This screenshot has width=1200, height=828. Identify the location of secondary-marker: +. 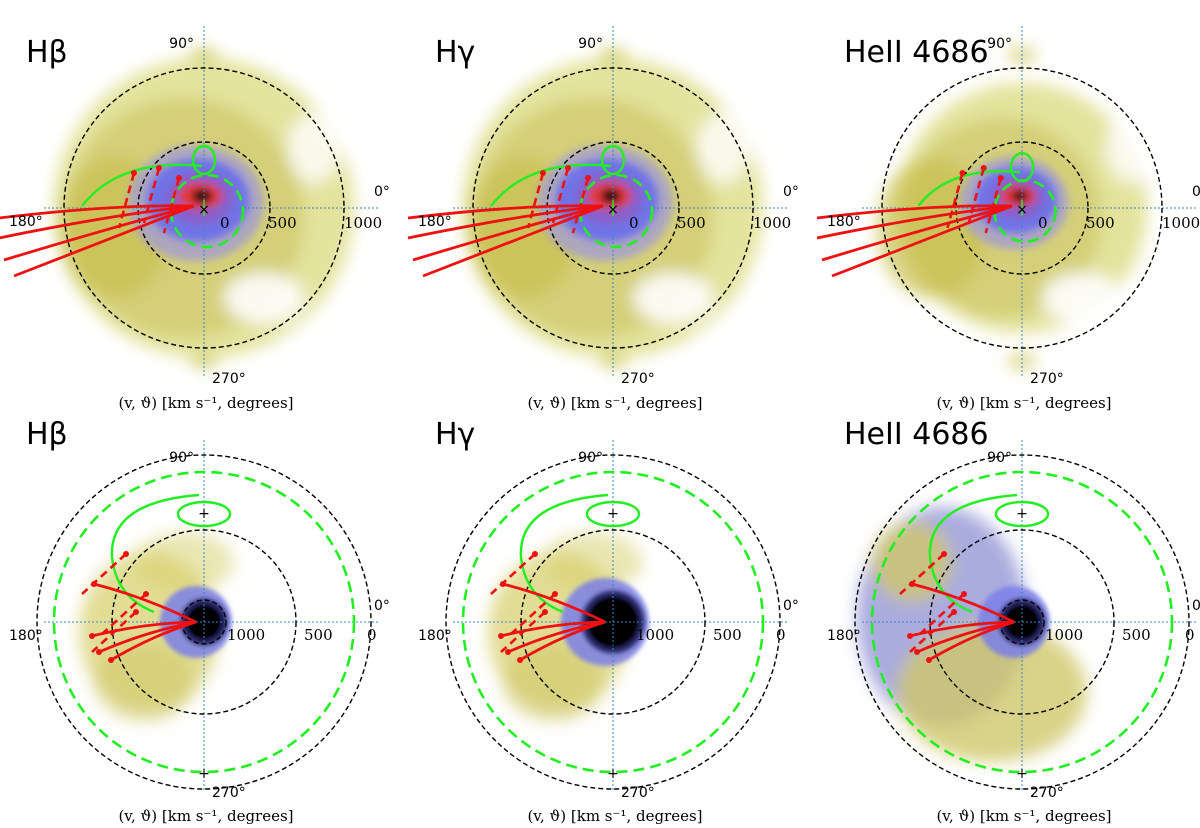
(613, 514).